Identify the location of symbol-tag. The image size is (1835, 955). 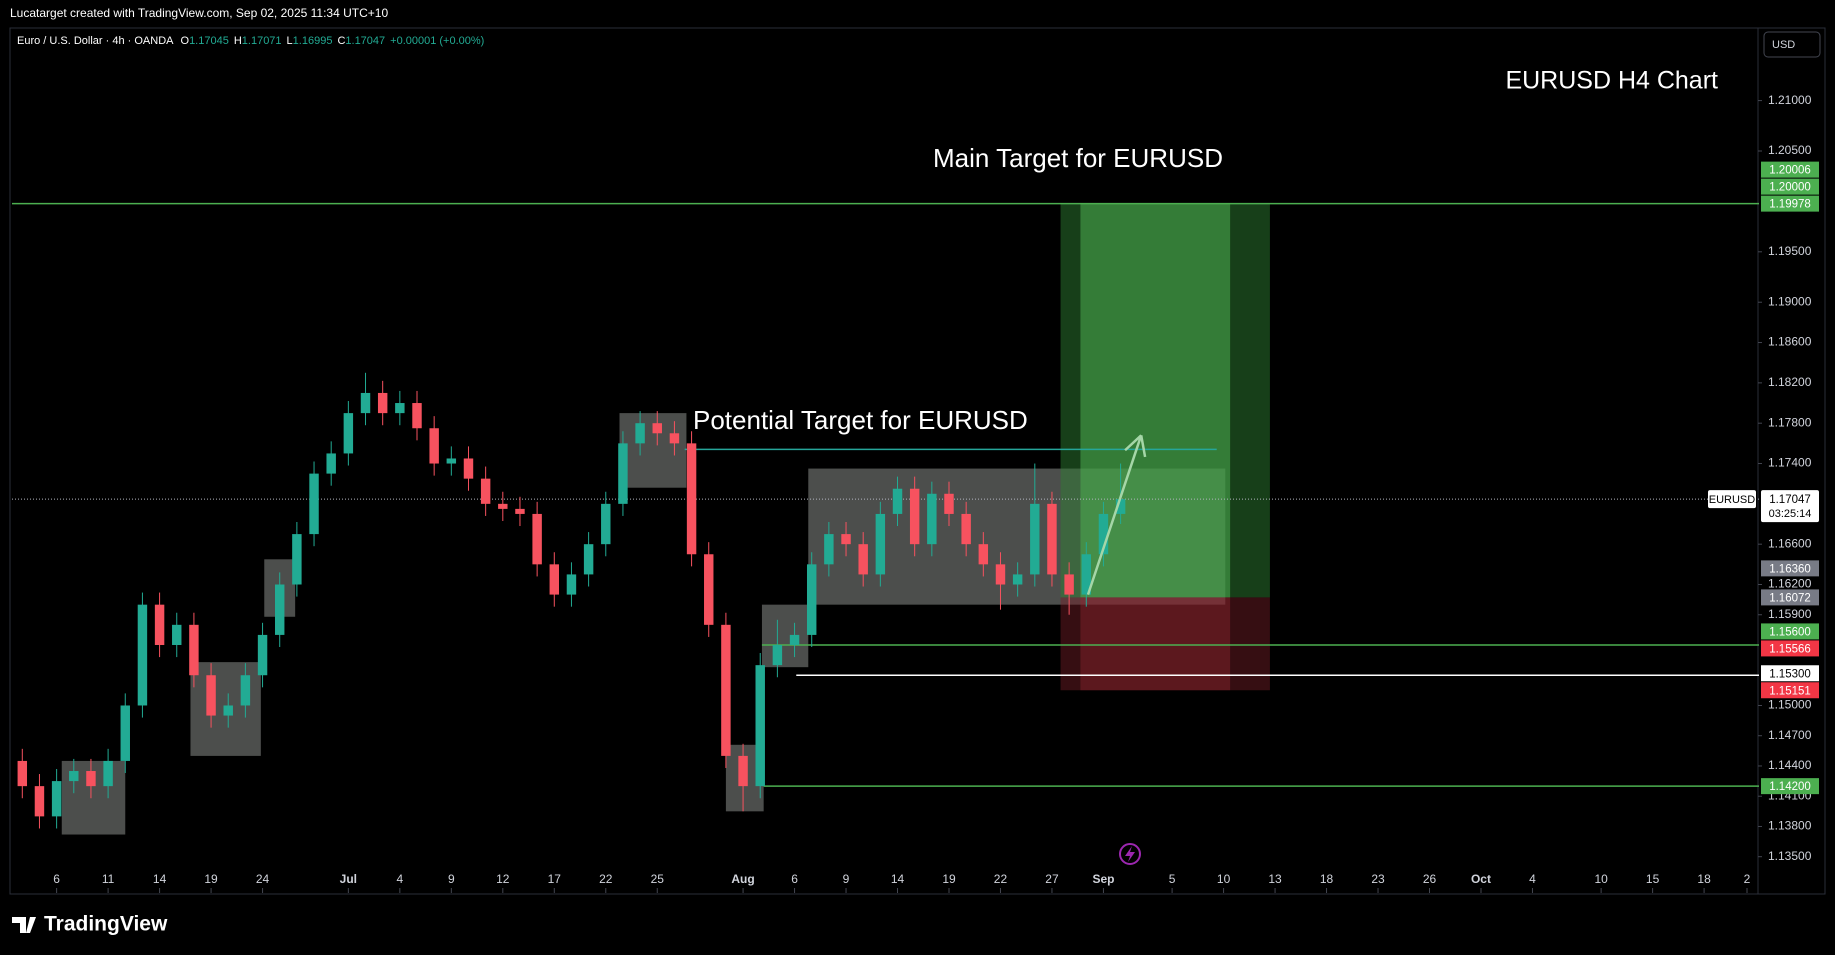
(1732, 499).